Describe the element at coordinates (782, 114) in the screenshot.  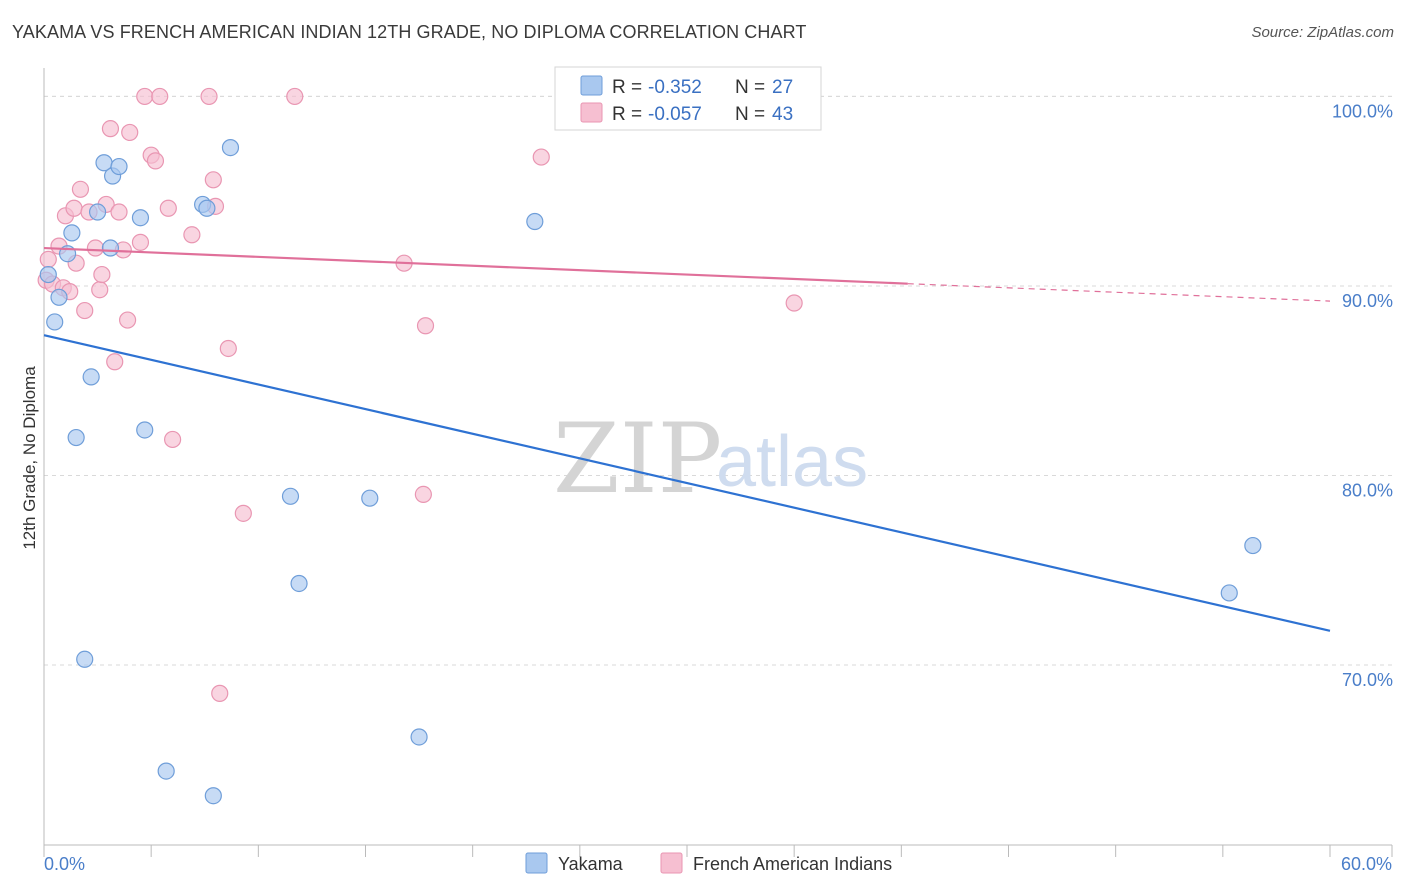
I see `legend-n-value-french: 43` at that location.